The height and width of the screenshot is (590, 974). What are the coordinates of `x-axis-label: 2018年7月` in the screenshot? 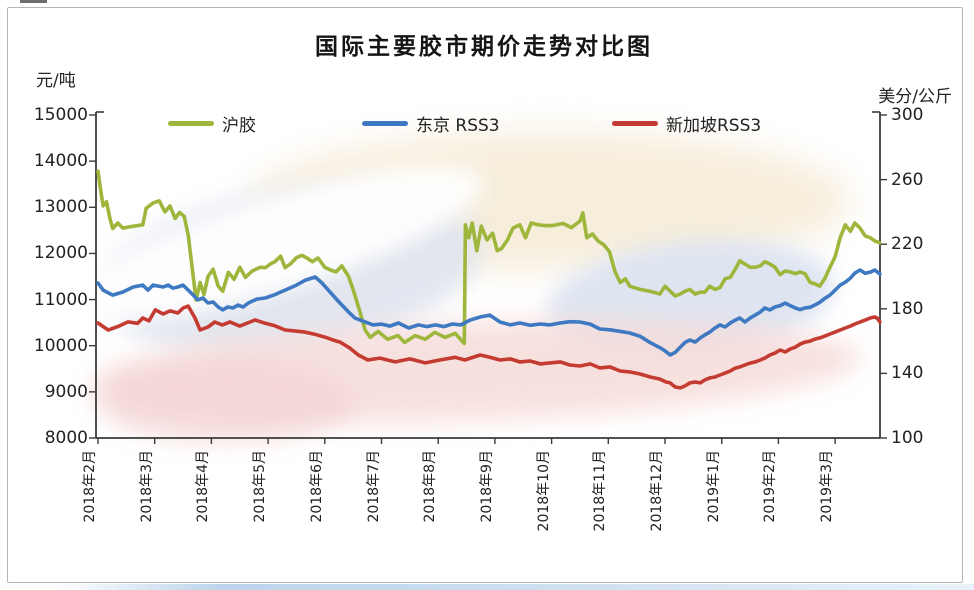 It's located at (373, 486).